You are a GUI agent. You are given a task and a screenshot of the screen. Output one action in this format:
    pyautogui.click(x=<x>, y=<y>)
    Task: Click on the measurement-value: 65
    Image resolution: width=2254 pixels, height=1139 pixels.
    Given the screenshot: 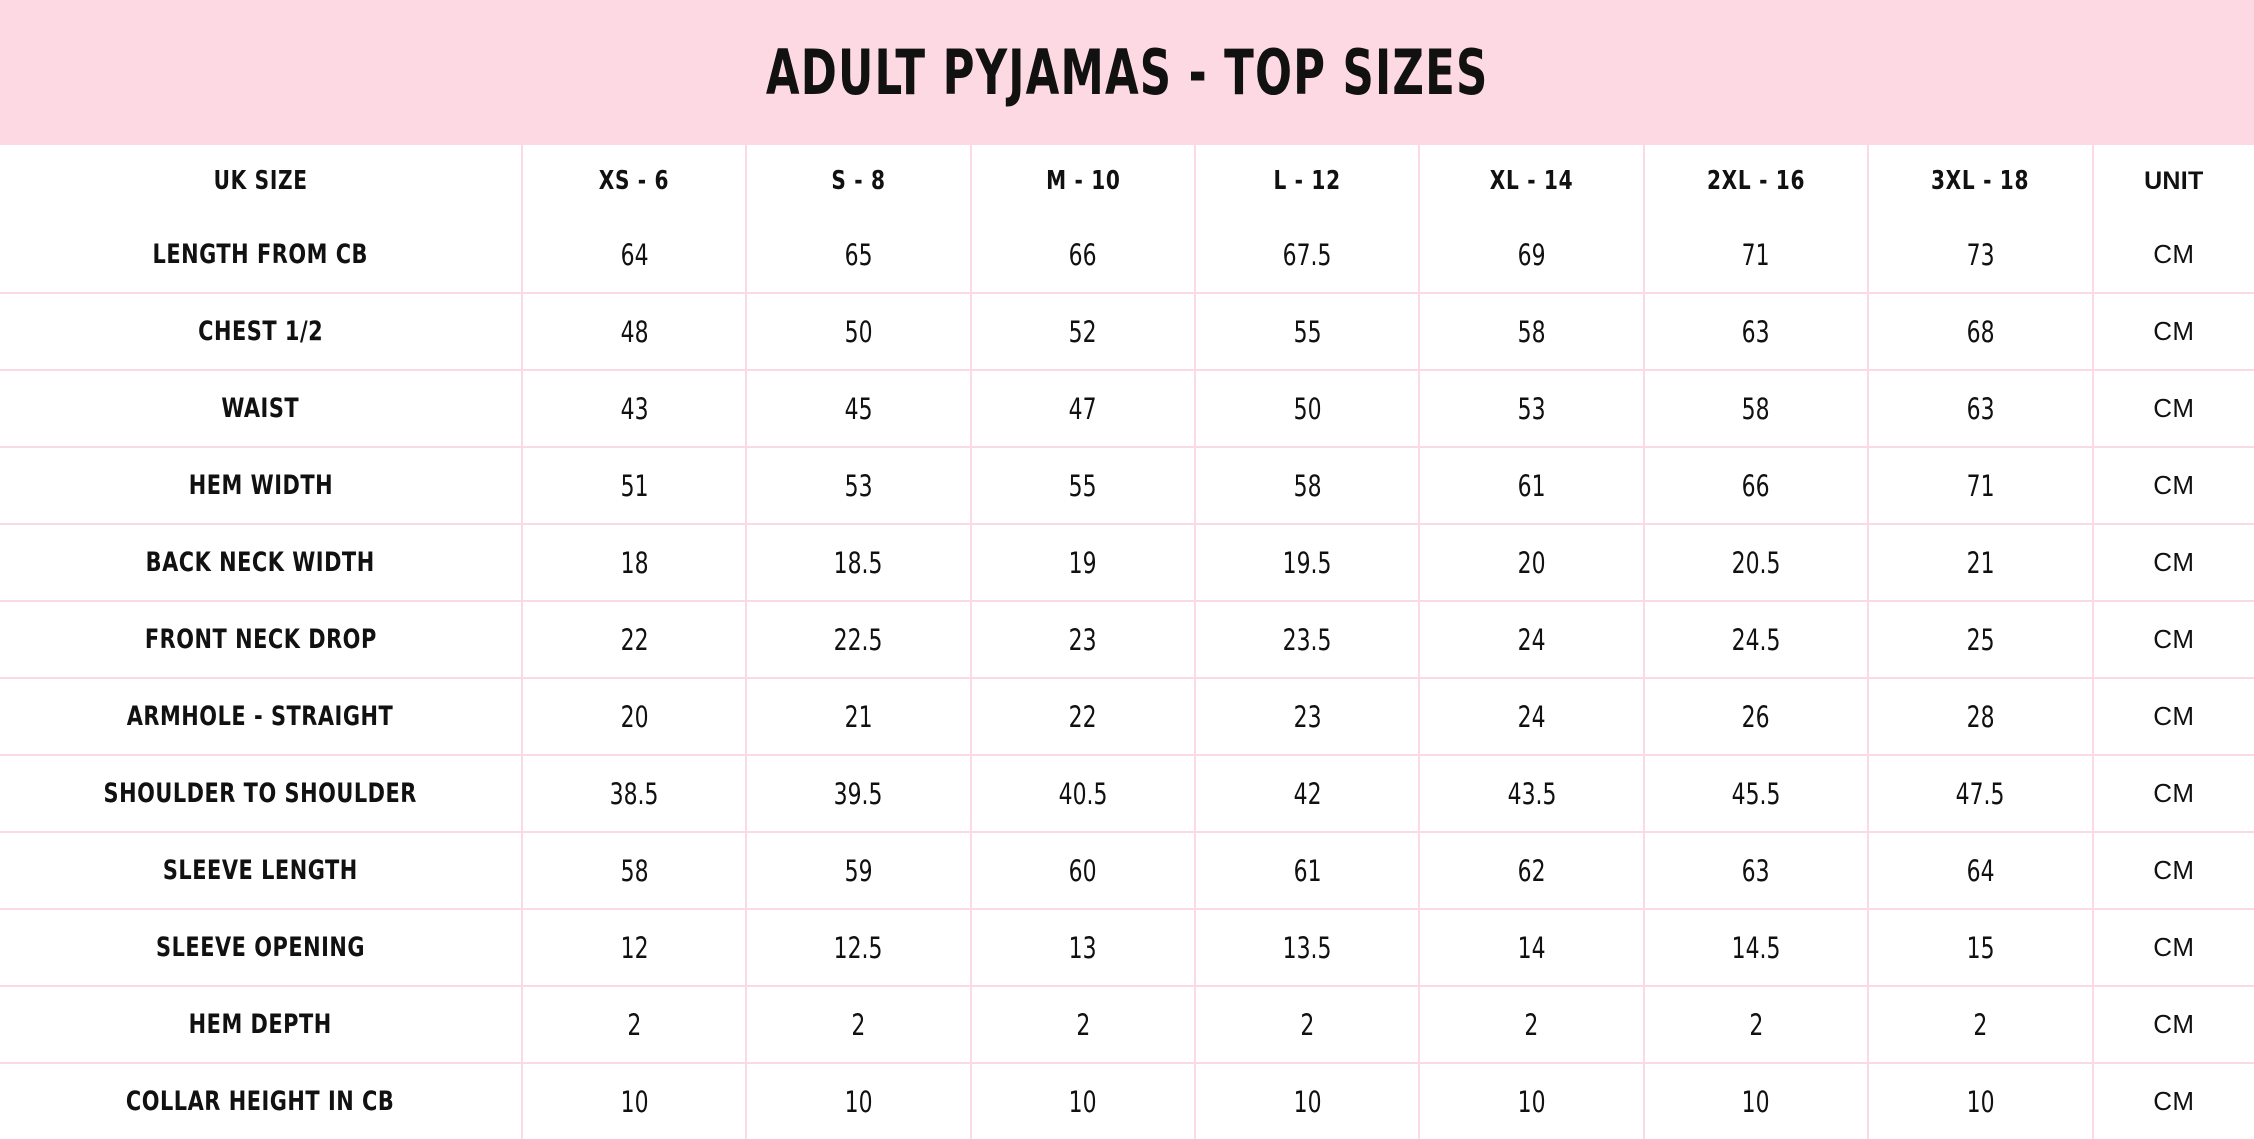 What is the action you would take?
    pyautogui.click(x=858, y=254)
    